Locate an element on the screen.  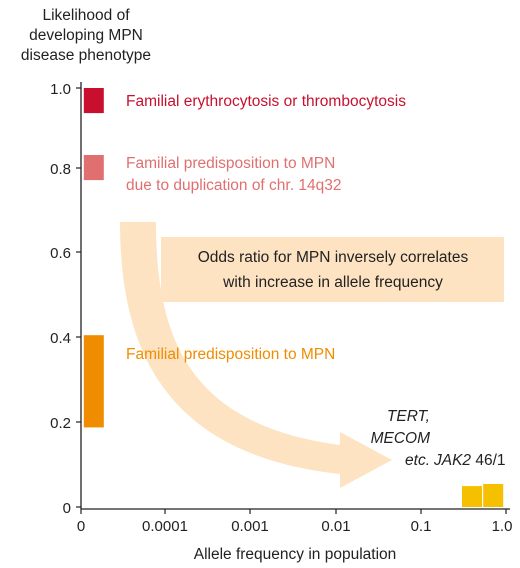
x-tick-label: 0 is located at coordinates (81, 526).